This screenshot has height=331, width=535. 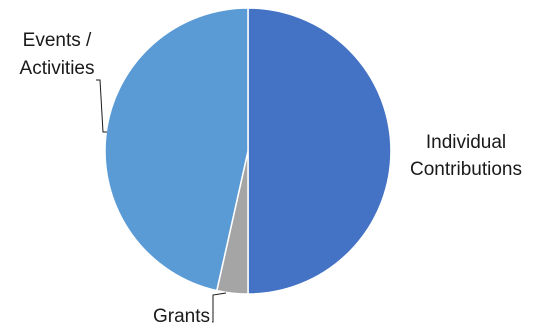 I want to click on pie-label-line: Grants, so click(x=181, y=316).